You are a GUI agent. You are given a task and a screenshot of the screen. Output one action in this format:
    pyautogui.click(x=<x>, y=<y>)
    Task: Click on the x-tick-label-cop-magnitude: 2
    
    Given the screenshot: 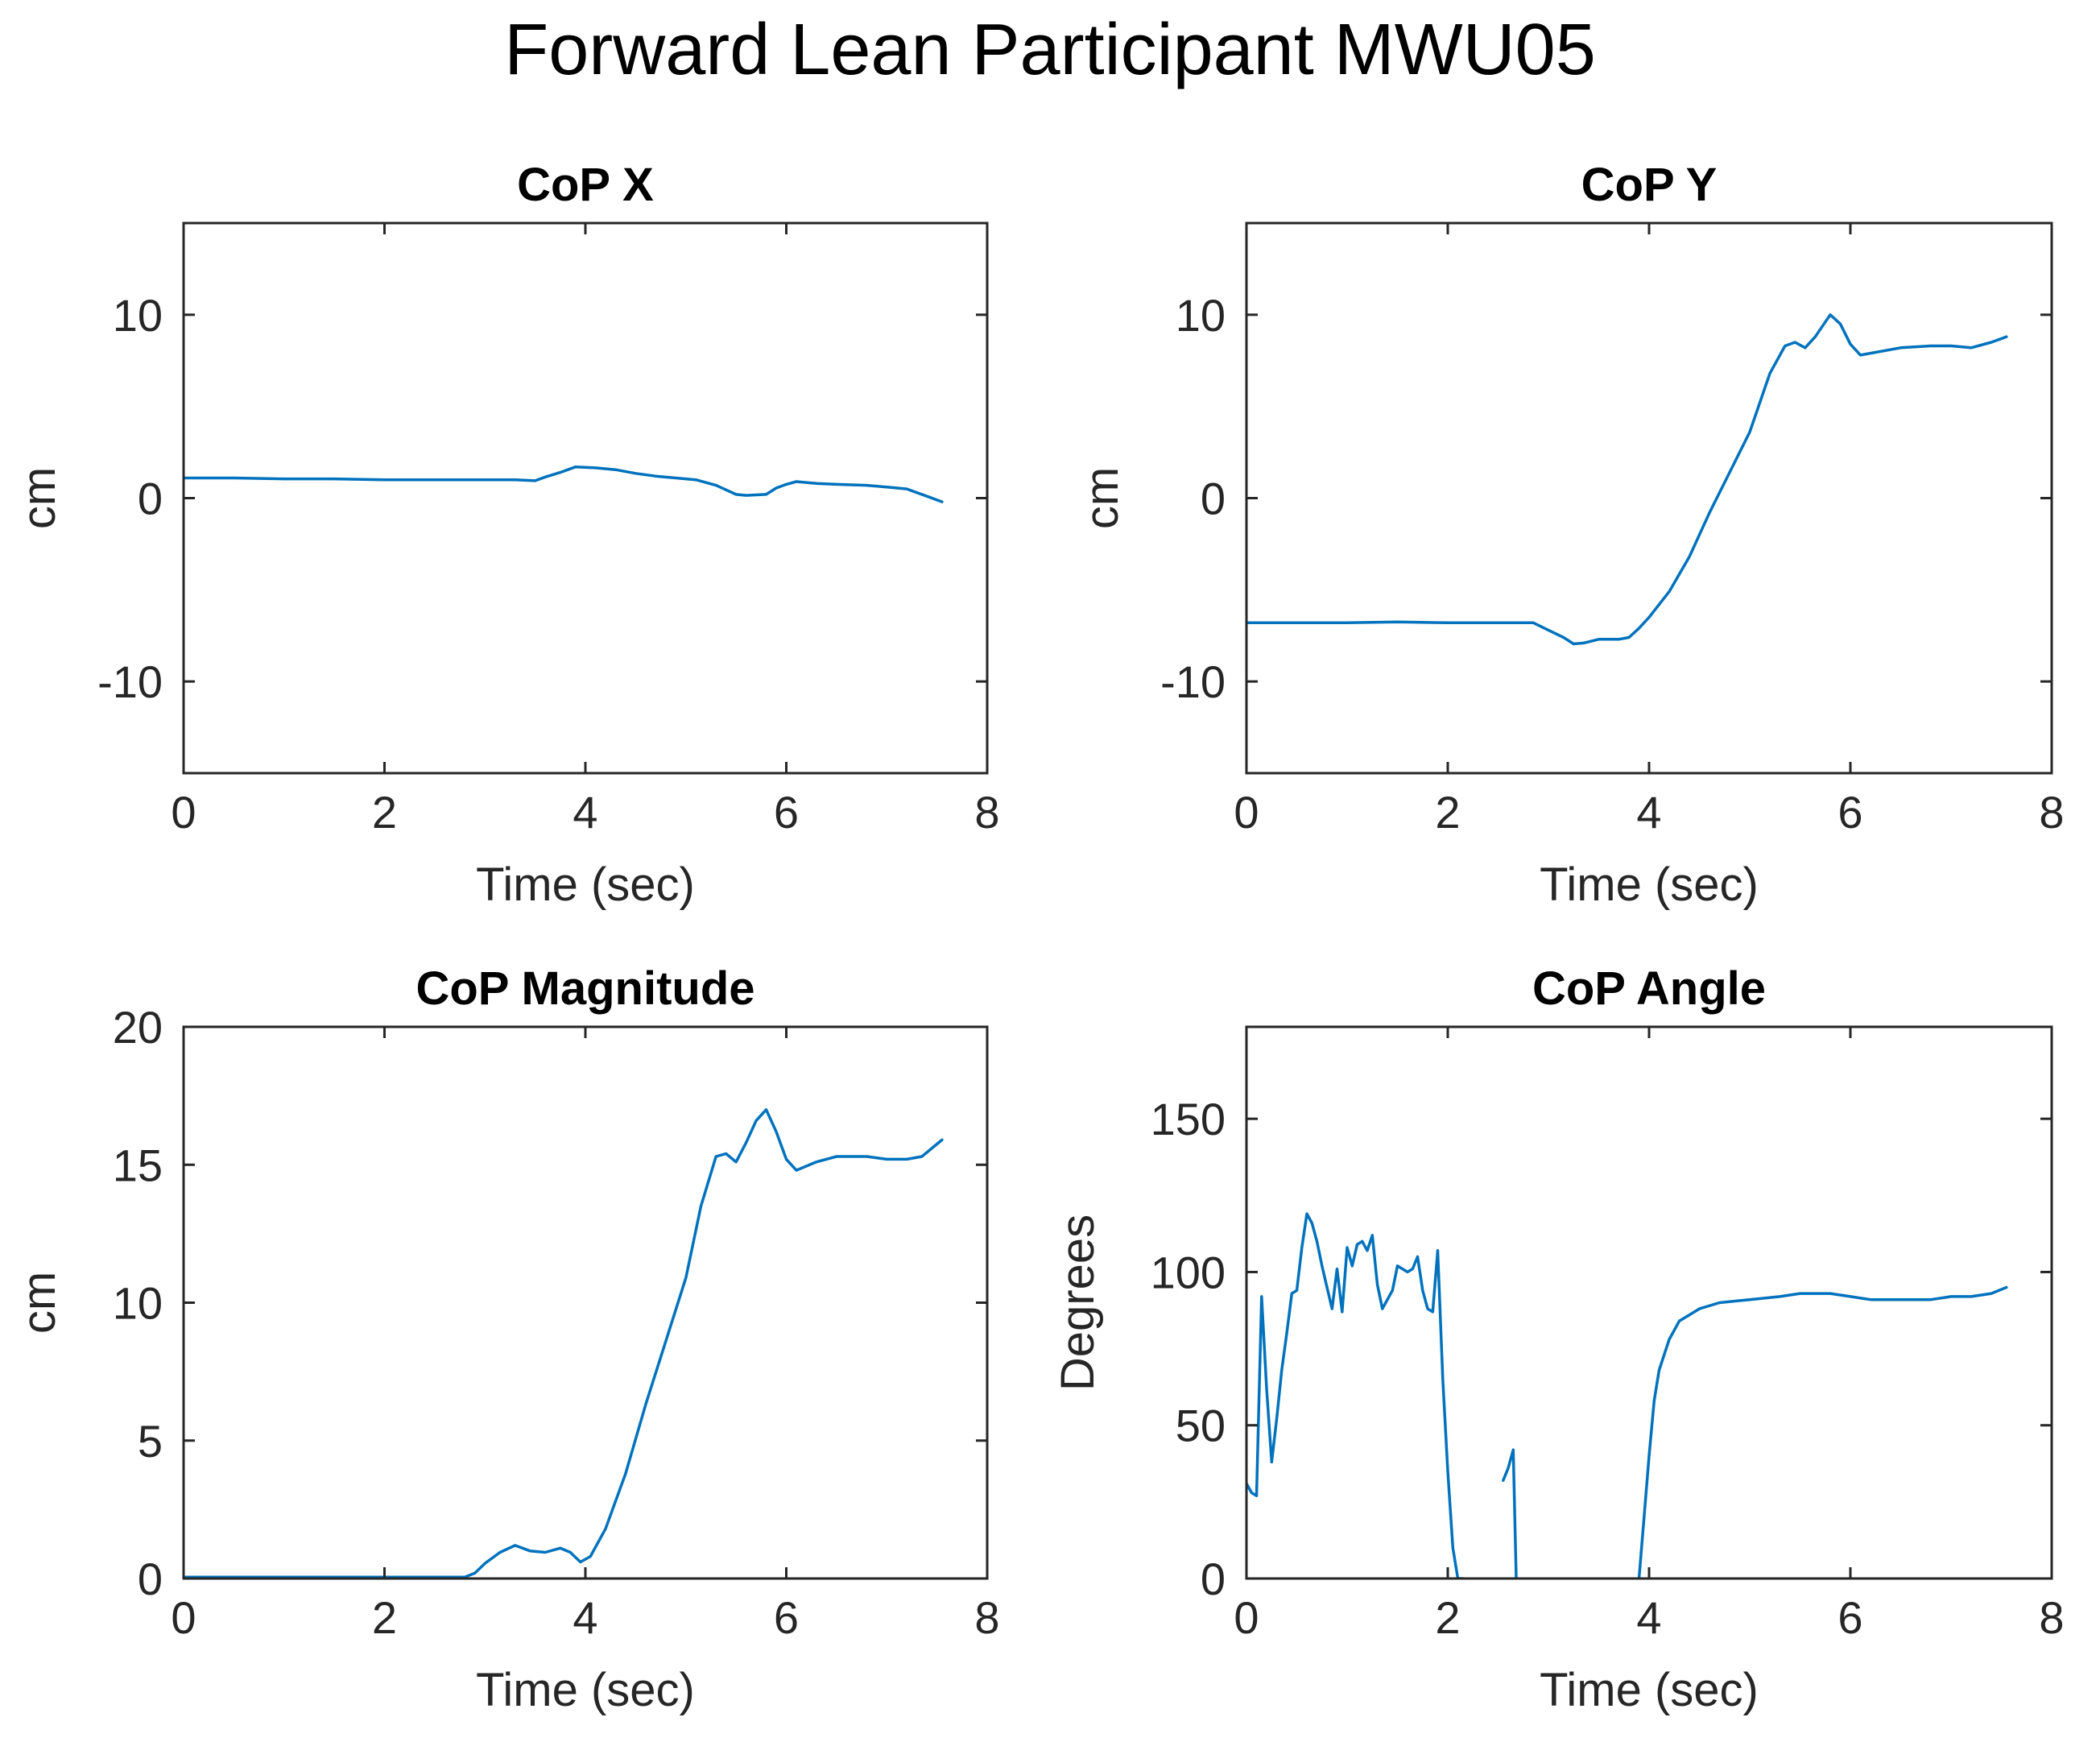 What is the action you would take?
    pyautogui.click(x=384, y=1617)
    